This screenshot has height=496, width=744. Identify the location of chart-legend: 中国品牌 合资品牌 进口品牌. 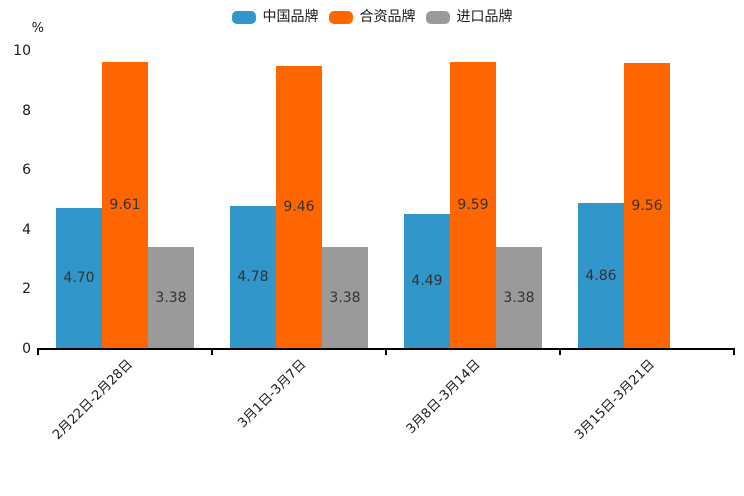
(372, 17).